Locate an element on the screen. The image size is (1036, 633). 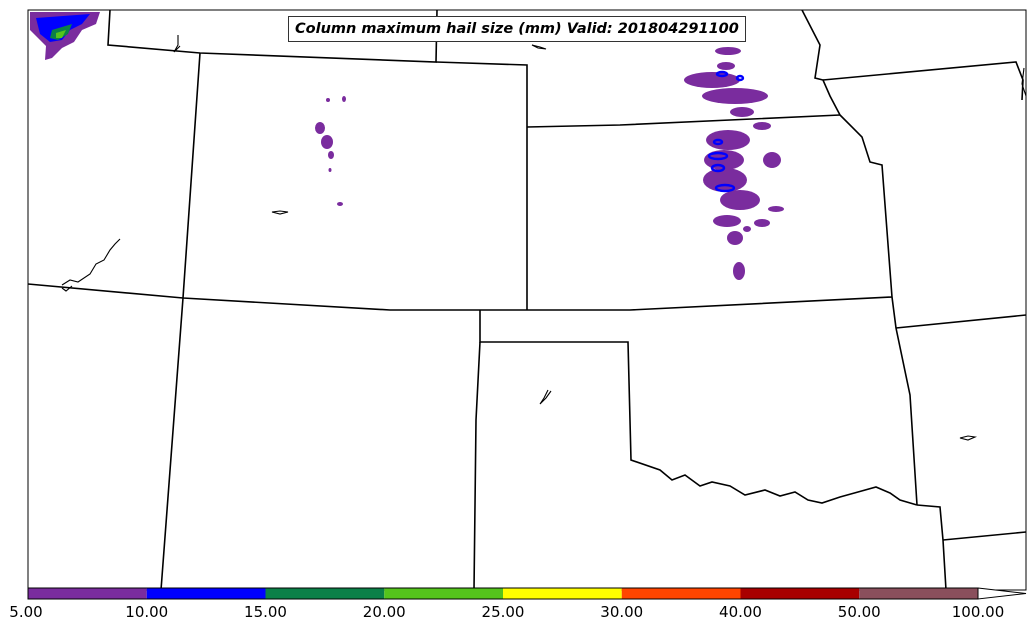
new-mexico-texas-border is located at coordinates (477, 466).